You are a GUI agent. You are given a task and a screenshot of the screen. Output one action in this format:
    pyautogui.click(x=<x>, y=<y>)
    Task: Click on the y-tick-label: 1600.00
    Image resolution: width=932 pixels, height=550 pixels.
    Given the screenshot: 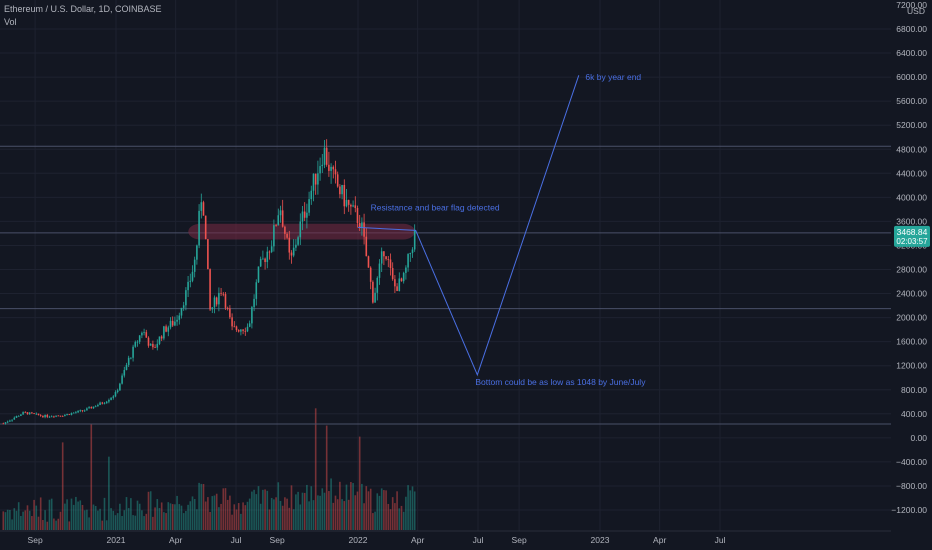 What is the action you would take?
    pyautogui.click(x=911, y=342)
    